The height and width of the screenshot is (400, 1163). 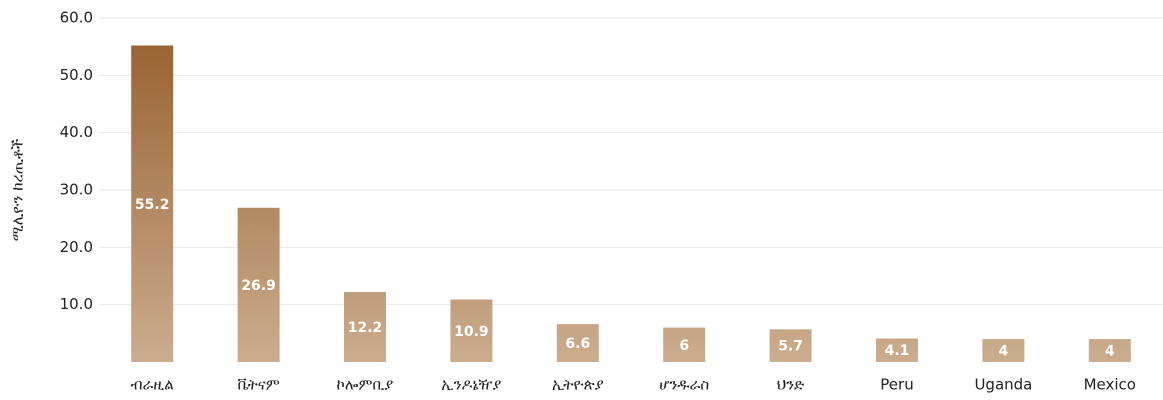 What do you see at coordinates (258, 385) in the screenshot?
I see `x-tick-label: ቬትናም` at bounding box center [258, 385].